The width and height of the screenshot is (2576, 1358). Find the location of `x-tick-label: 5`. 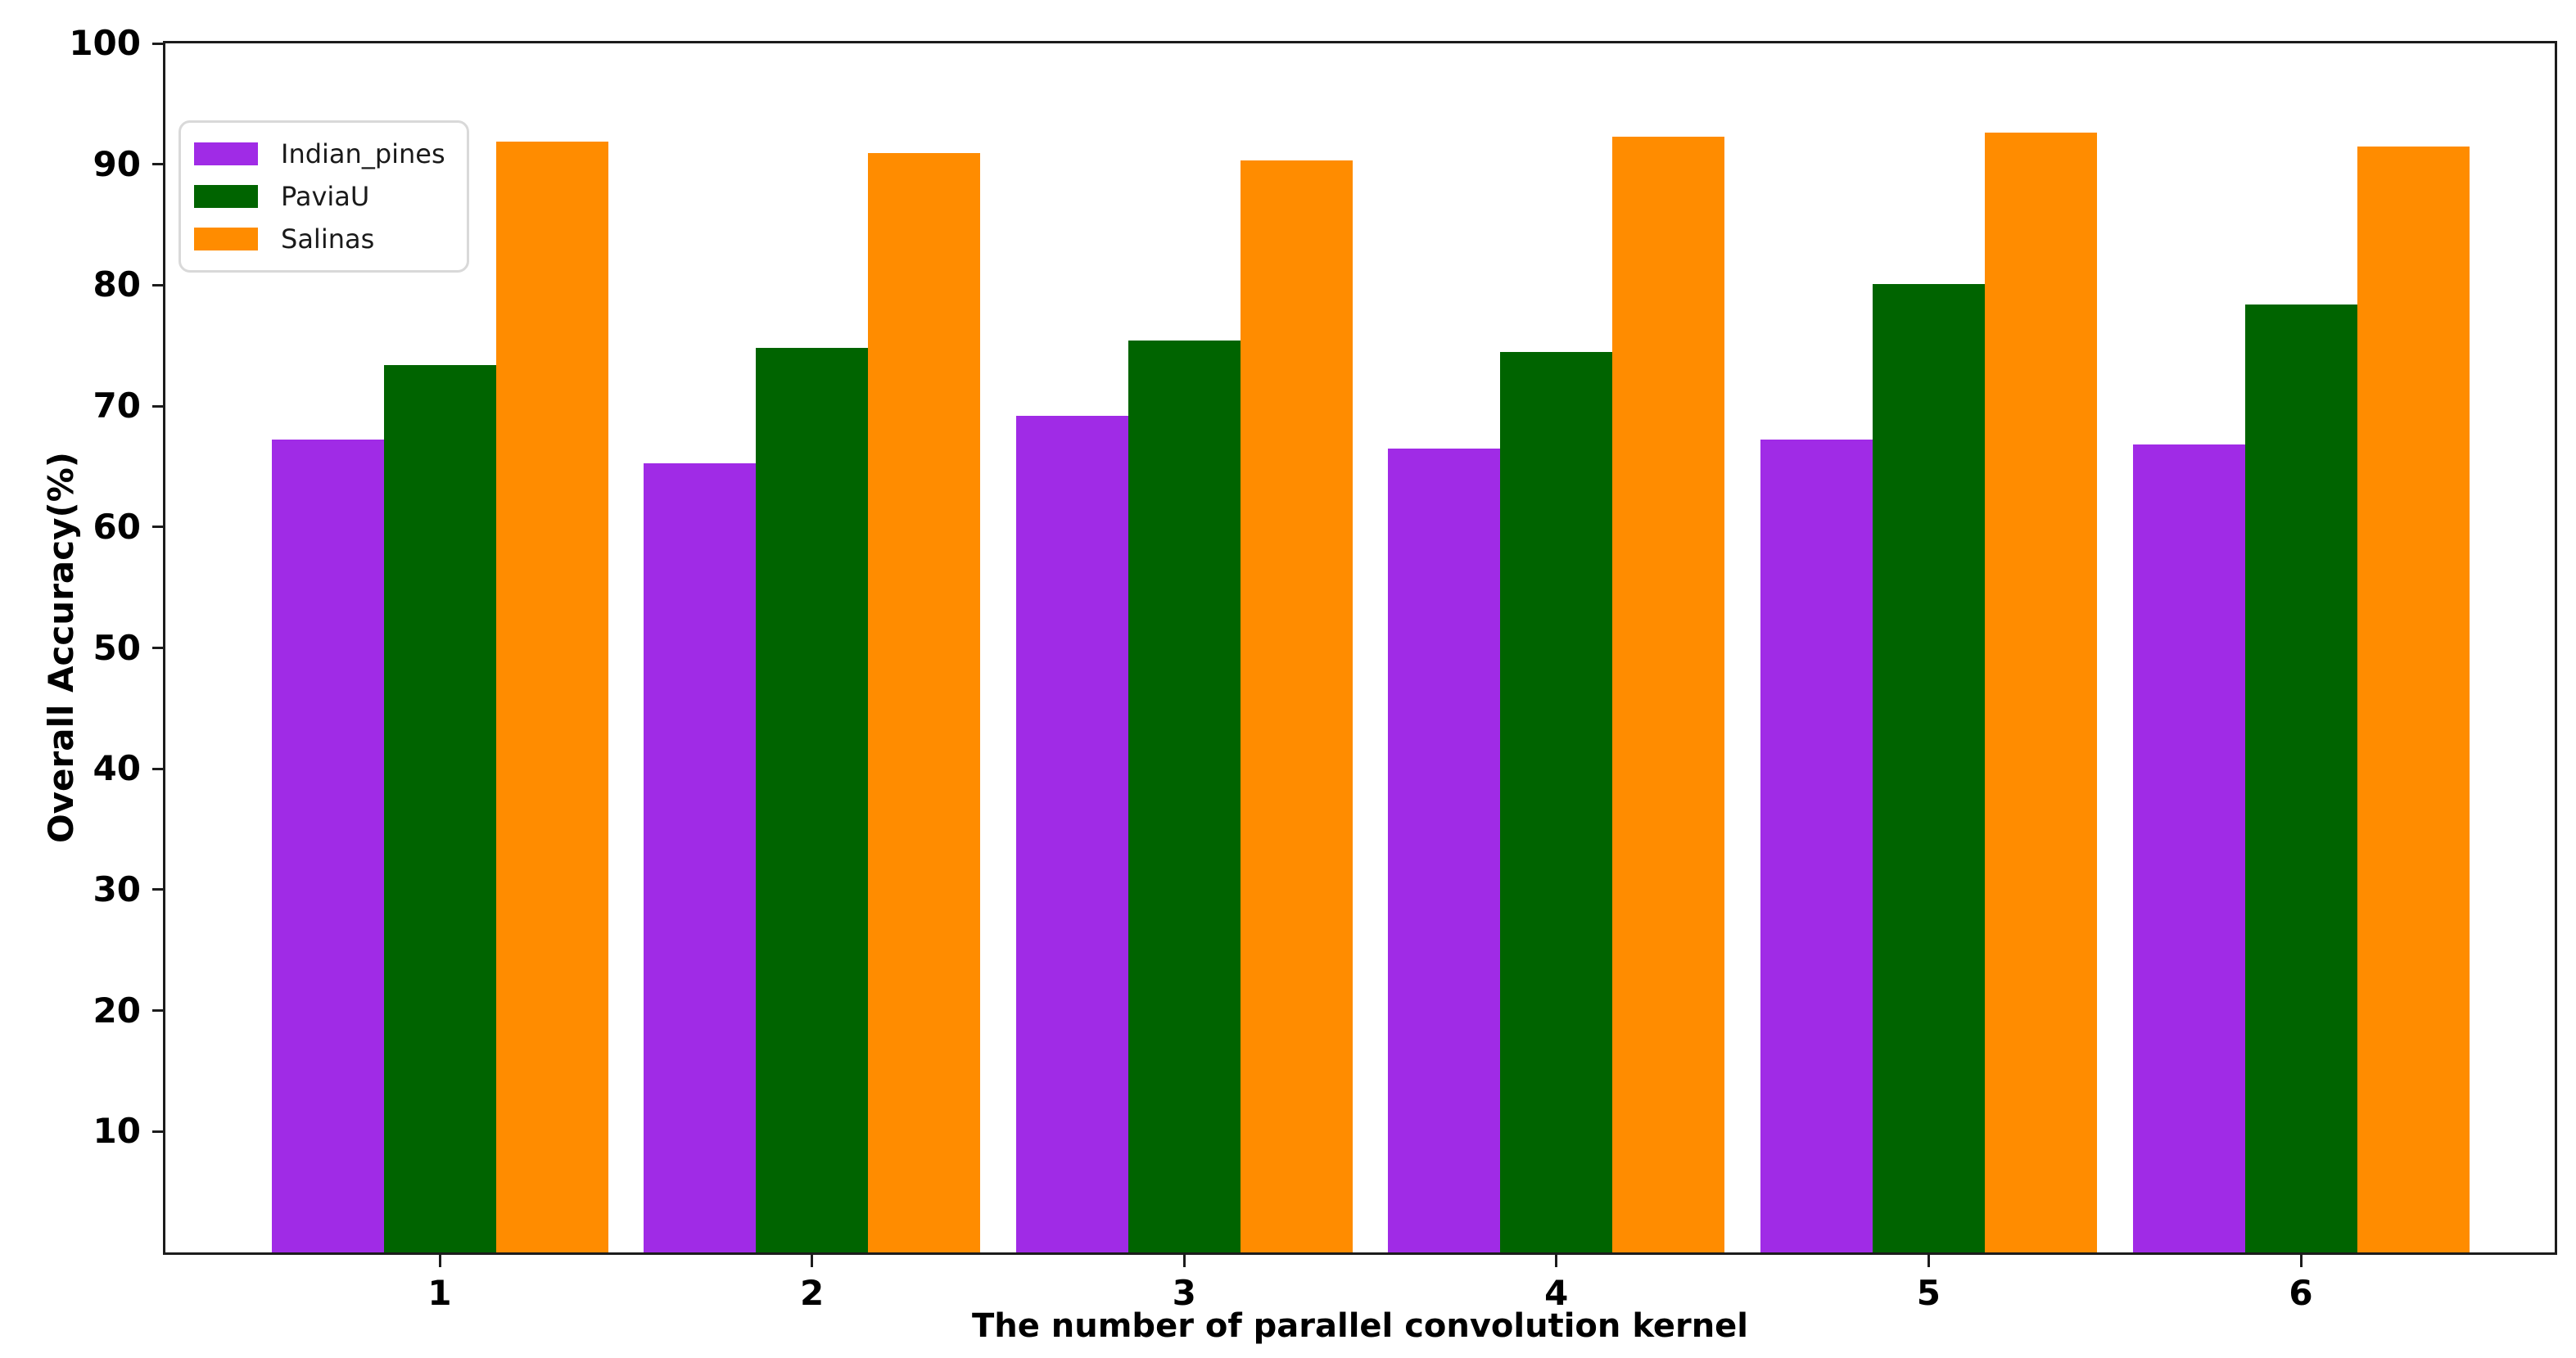

x-tick-label: 5 is located at coordinates (1928, 1293).